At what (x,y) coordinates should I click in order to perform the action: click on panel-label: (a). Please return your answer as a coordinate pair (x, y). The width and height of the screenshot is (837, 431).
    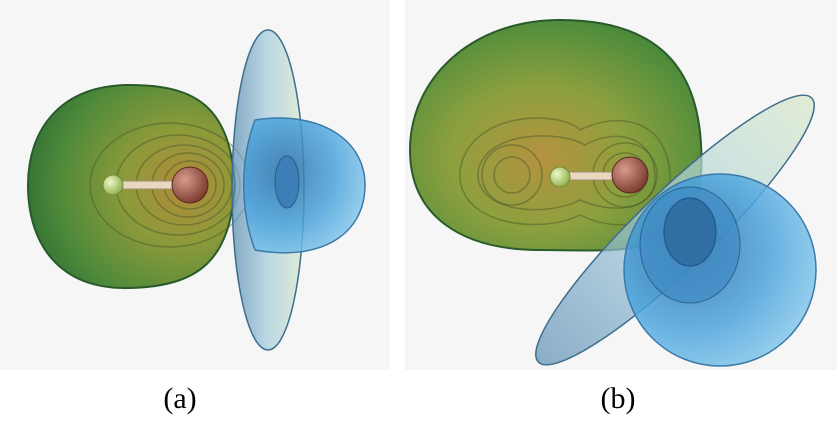
    Looking at the image, I should click on (179, 398).